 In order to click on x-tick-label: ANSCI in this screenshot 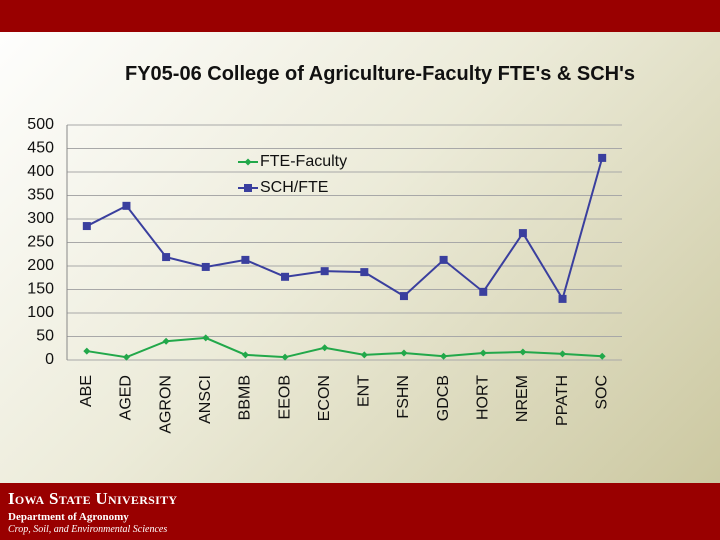, I will do `click(205, 399)`.